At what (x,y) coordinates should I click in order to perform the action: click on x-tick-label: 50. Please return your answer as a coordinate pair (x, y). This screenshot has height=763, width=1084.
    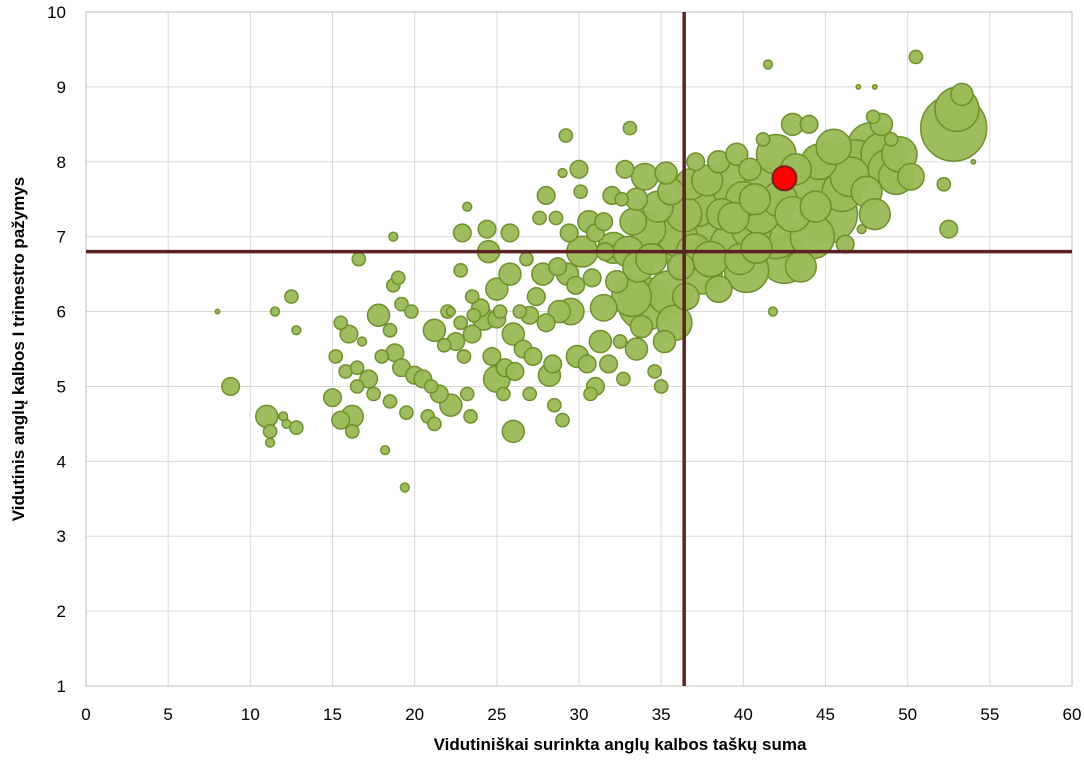
    Looking at the image, I should click on (907, 714).